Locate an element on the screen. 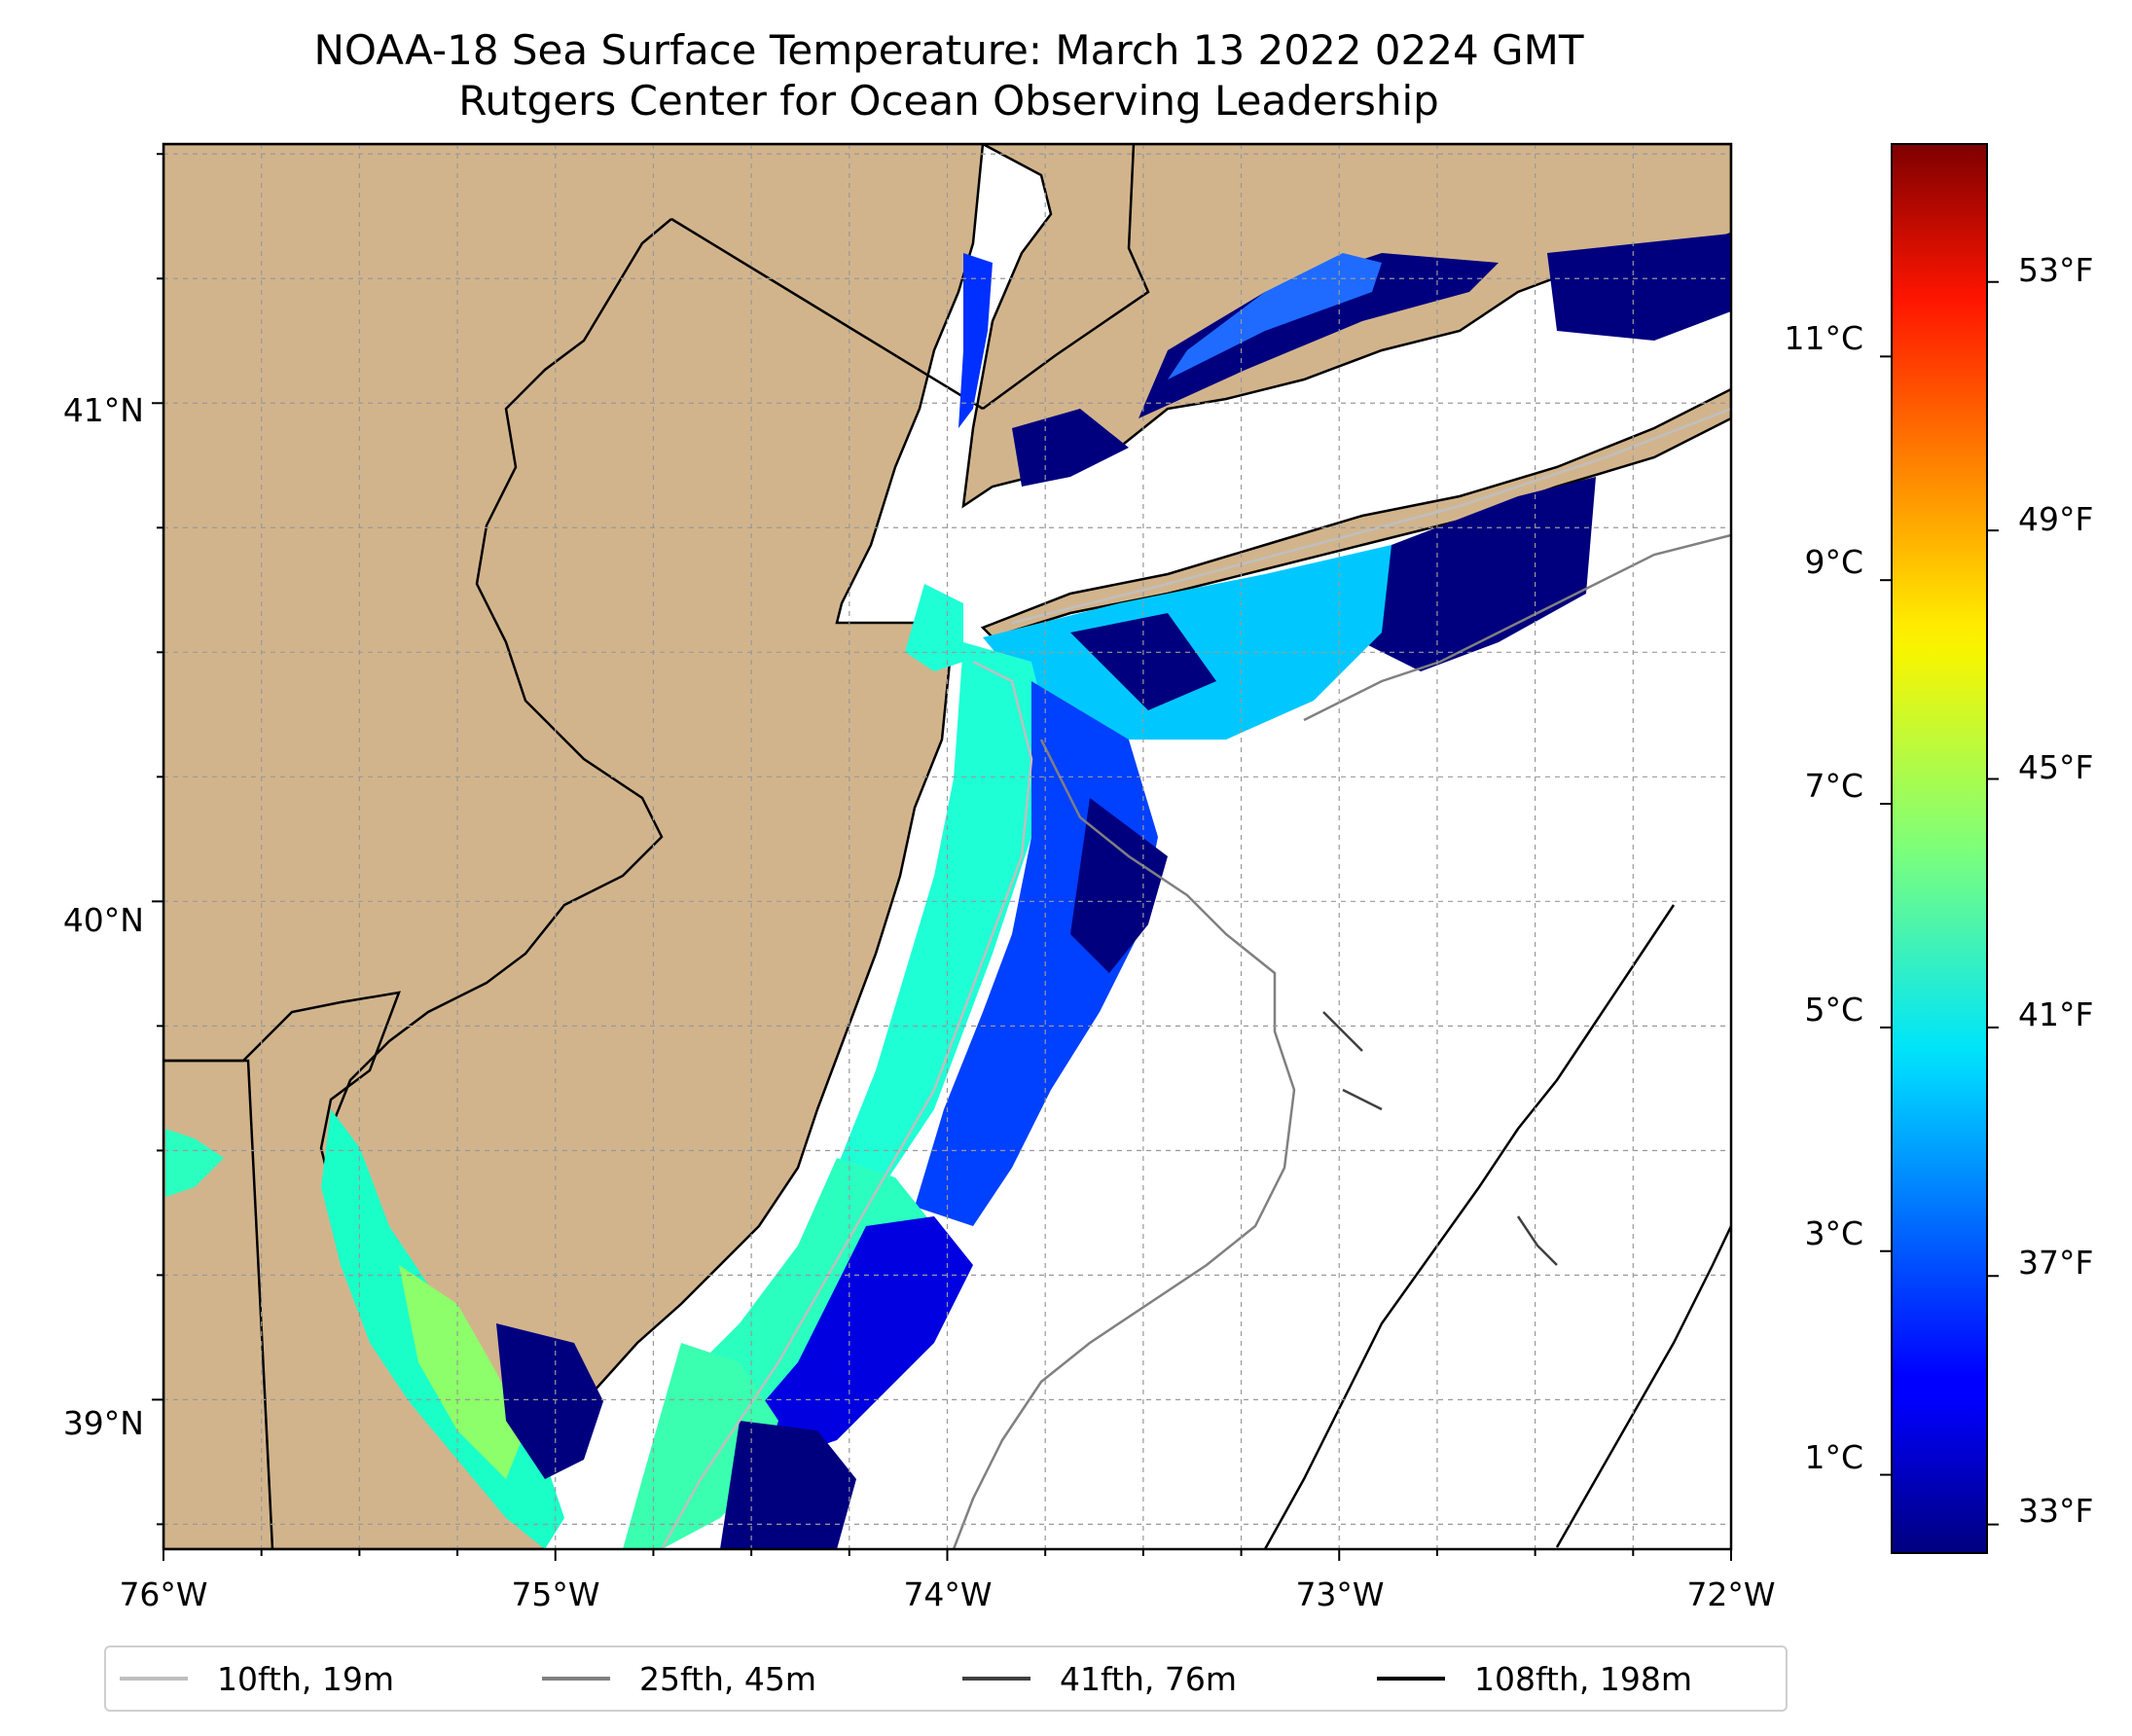 Image resolution: width=2132 pixels, height=1736 pixels. cbar-c-9: 9°C is located at coordinates (1834, 562).